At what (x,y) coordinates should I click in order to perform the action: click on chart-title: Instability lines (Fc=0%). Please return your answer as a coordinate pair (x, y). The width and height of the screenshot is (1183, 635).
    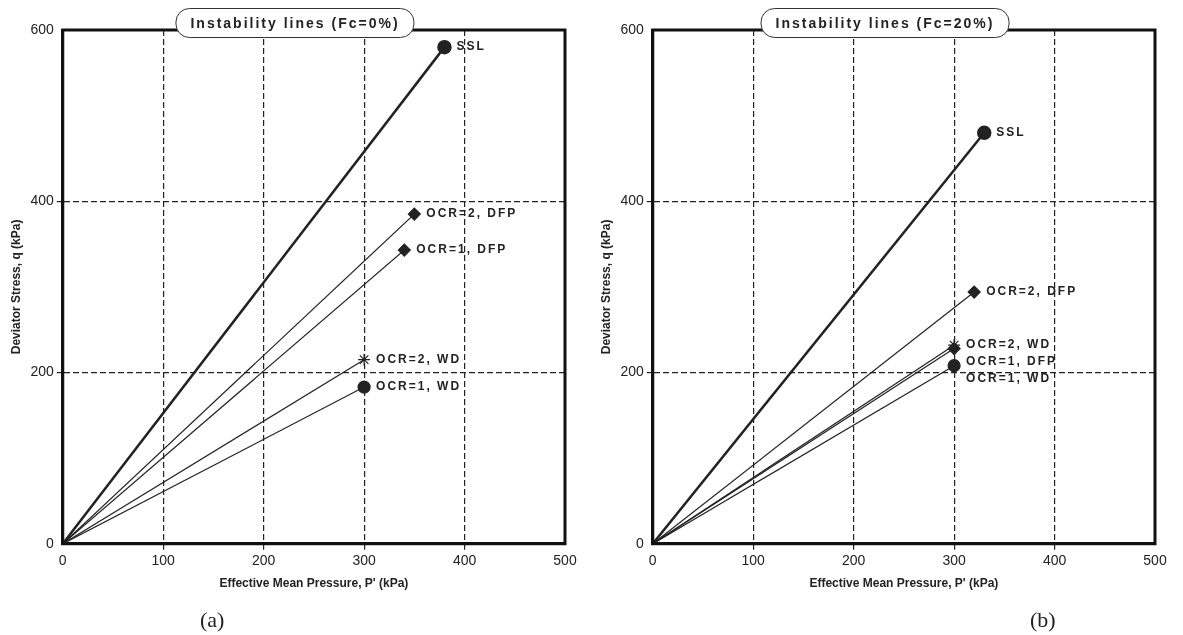
    Looking at the image, I should click on (295, 23).